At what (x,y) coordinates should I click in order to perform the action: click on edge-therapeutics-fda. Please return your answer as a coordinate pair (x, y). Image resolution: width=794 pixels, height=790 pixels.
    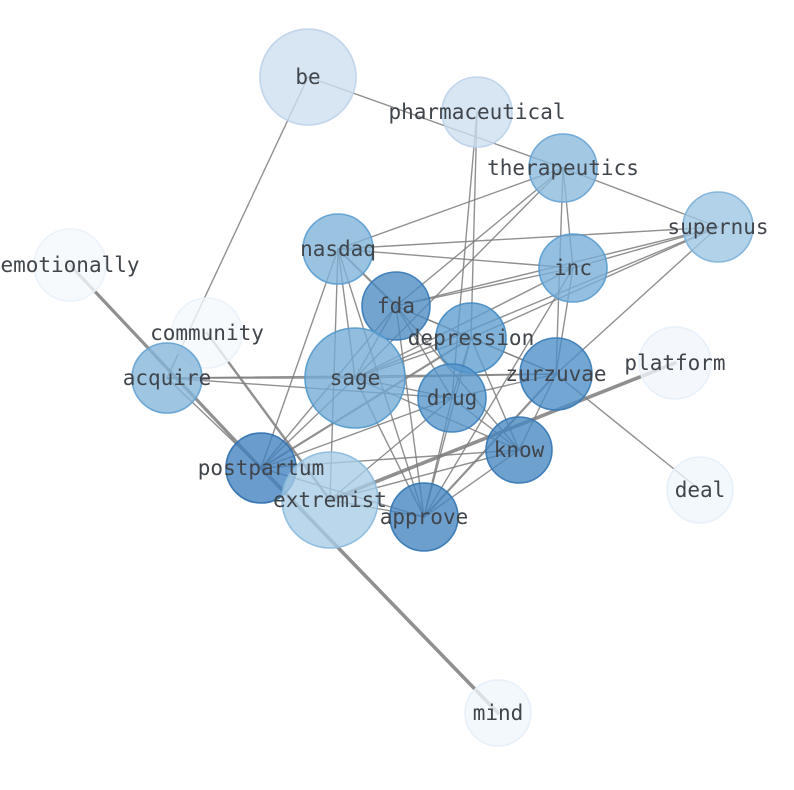
    Looking at the image, I should click on (479, 237).